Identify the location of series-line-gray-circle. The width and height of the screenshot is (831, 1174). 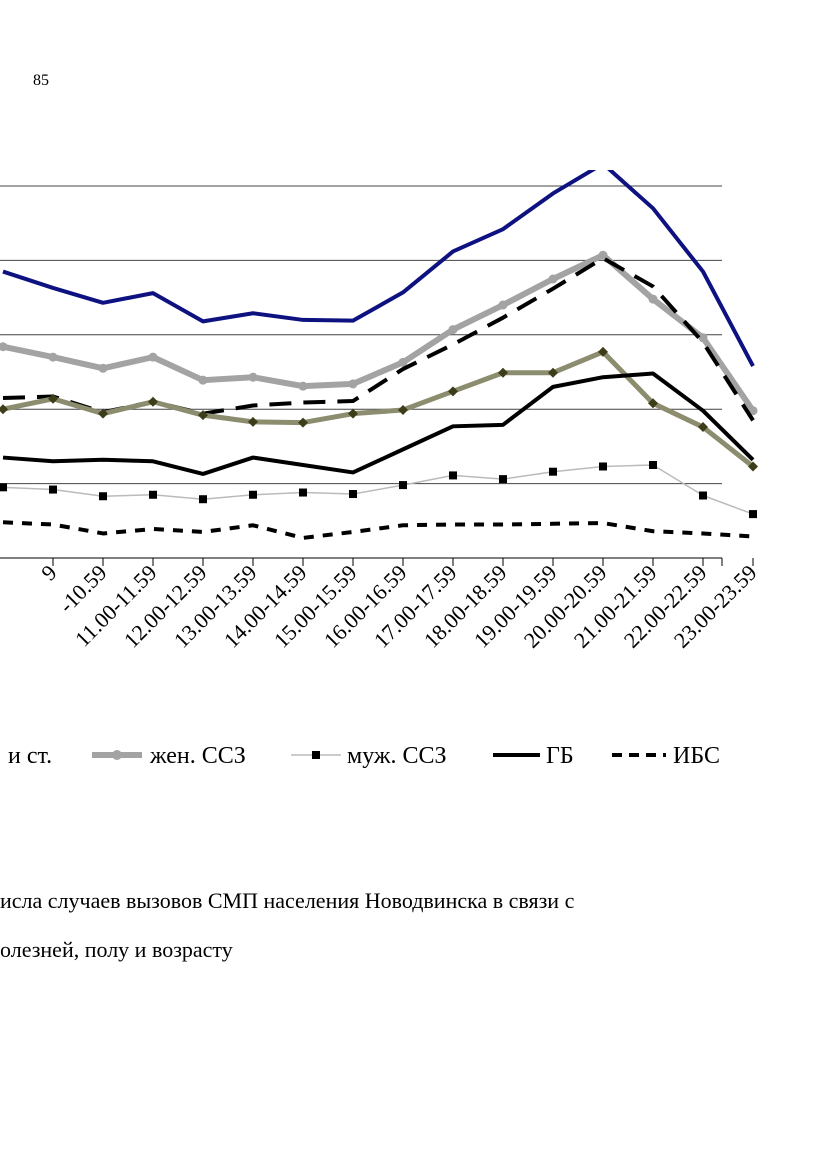
(379, 332).